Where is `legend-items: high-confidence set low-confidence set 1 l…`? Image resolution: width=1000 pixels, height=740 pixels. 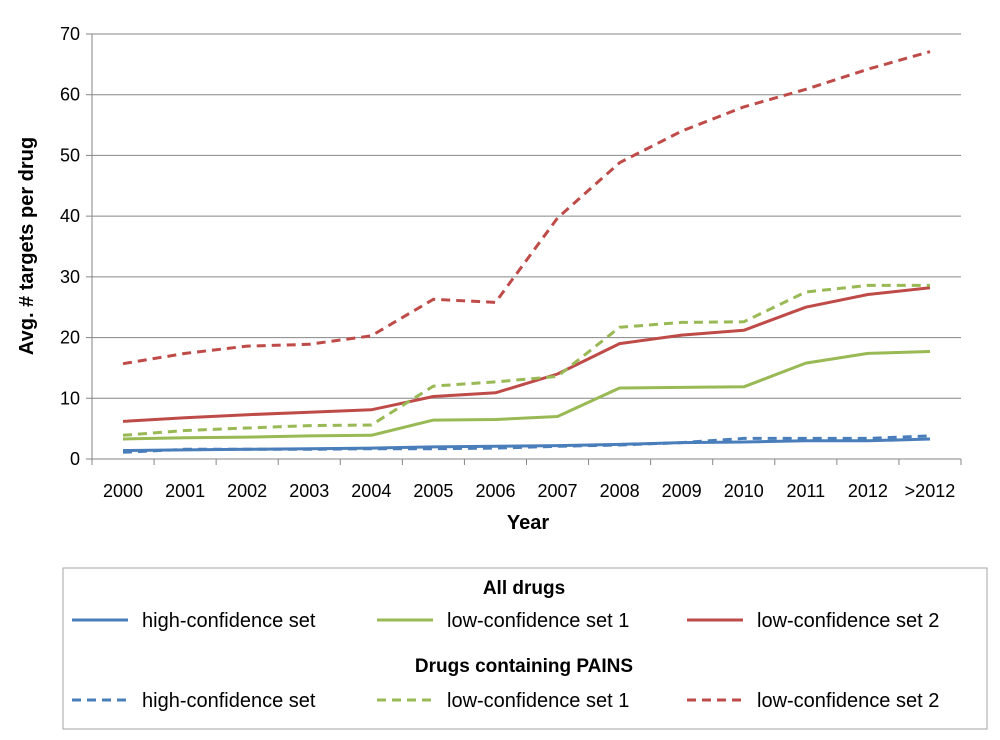 legend-items: high-confidence set low-confidence set 1 l… is located at coordinates (505, 661).